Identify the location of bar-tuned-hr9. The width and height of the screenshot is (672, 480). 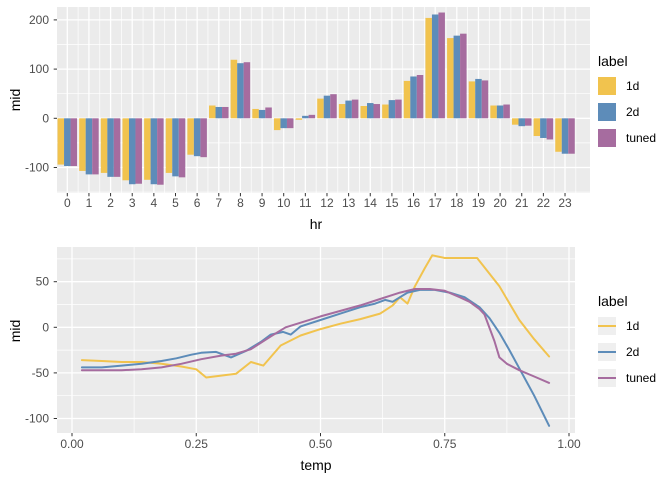
(268, 113).